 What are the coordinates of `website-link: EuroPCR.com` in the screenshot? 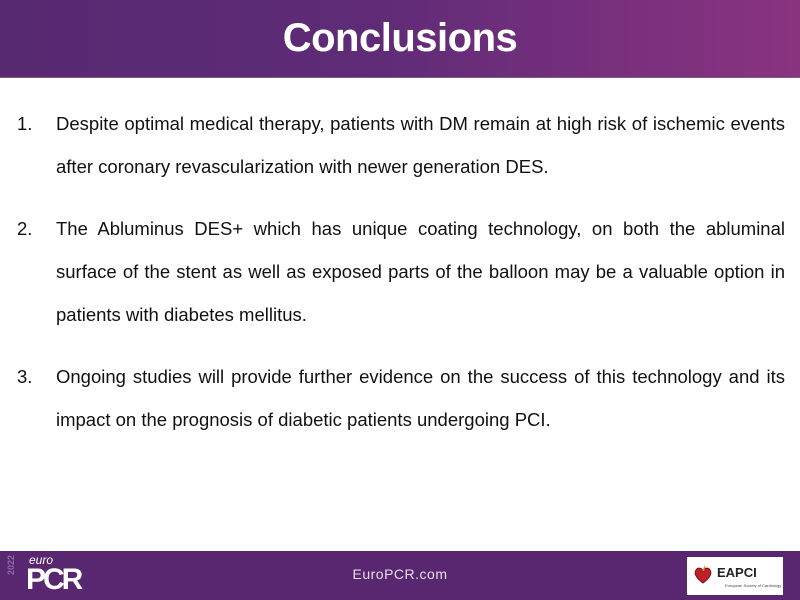 It's located at (400, 574).